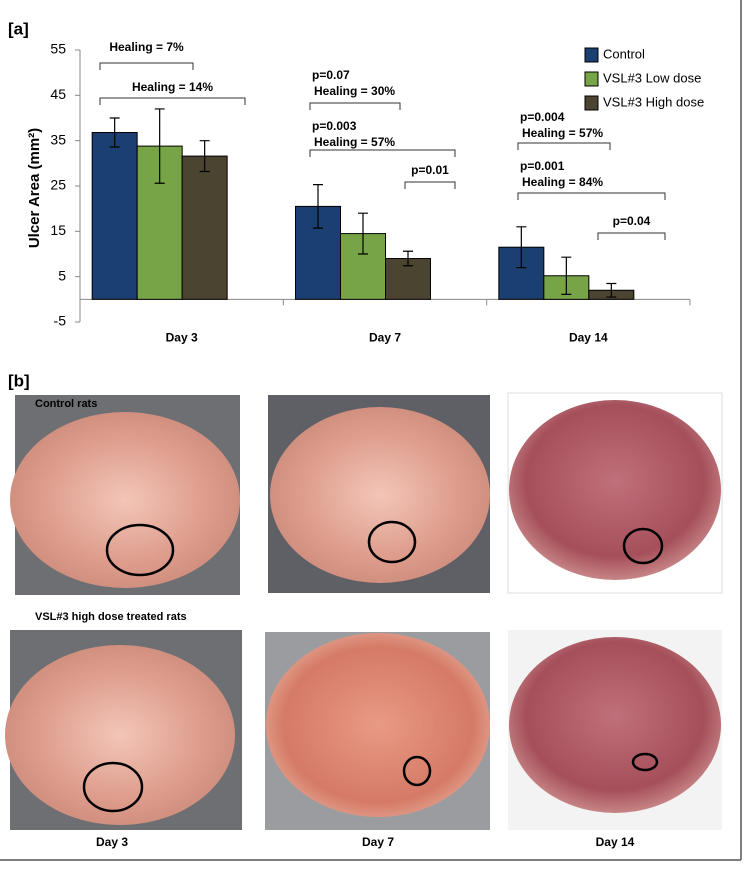  I want to click on column-label: Day 14, so click(615, 842).